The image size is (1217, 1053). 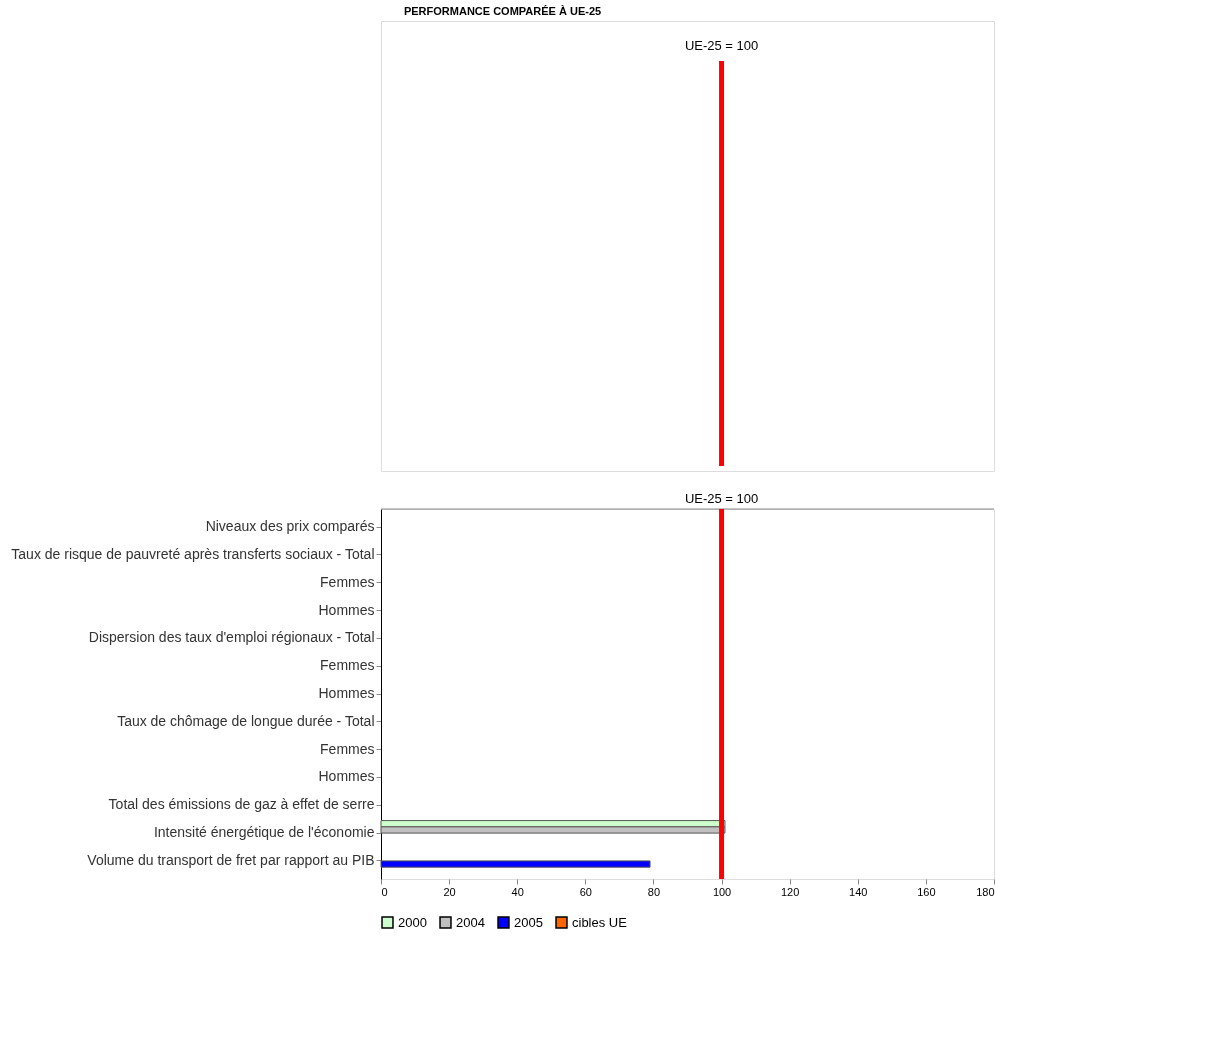 What do you see at coordinates (721, 498) in the screenshot?
I see `ref-line-label: UE-25 = 100` at bounding box center [721, 498].